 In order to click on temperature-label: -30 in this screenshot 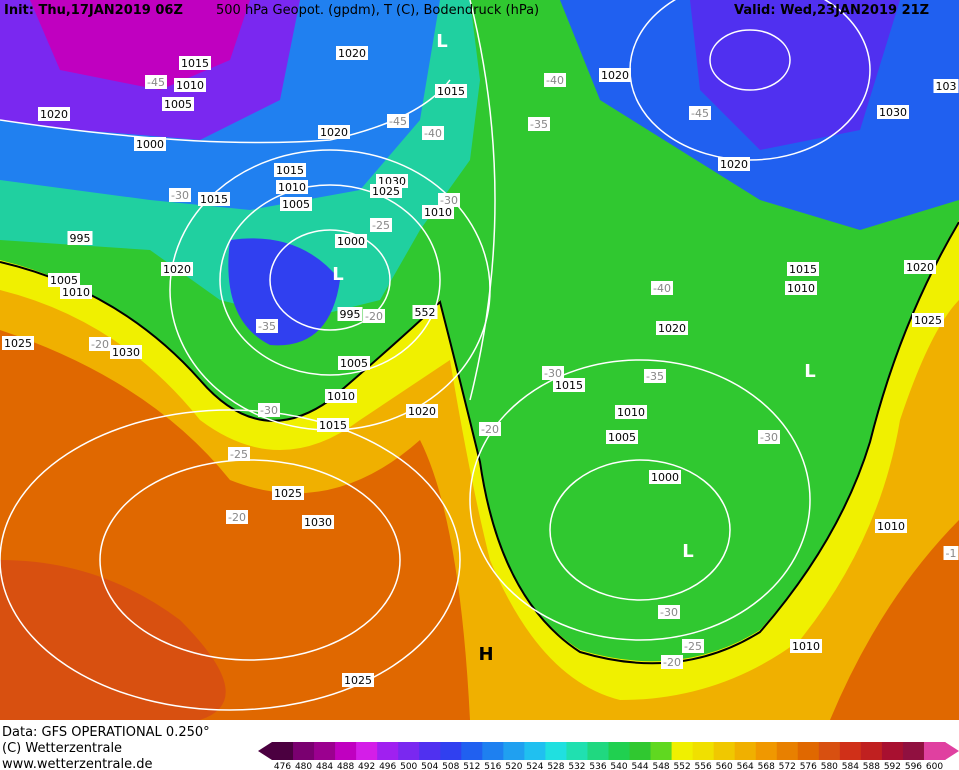, I will do `click(269, 410)`.